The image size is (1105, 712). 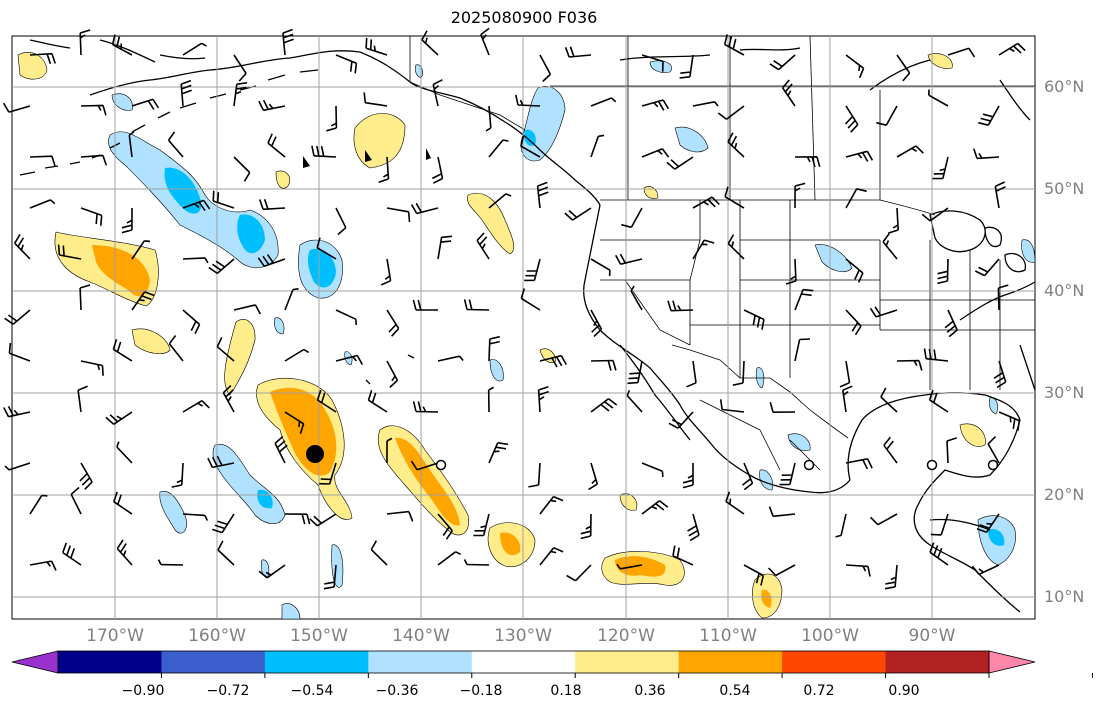 I want to click on lon-label-130: 130°W, so click(x=523, y=636).